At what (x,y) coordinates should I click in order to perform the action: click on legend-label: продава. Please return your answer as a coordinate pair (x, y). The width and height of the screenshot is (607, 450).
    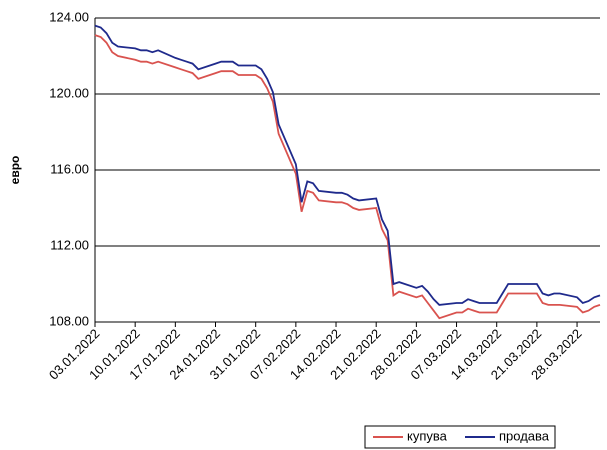
    Looking at the image, I should click on (524, 435).